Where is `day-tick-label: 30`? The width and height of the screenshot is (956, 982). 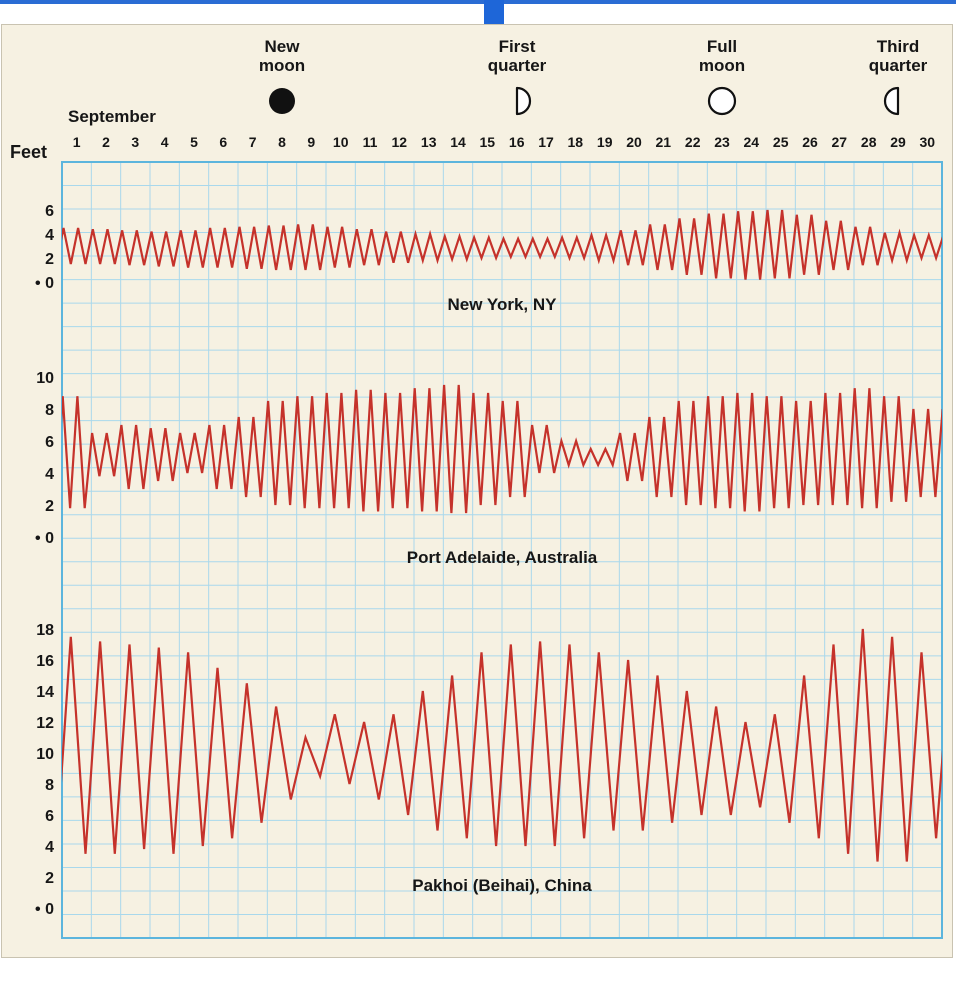
day-tick-label: 30 is located at coordinates (928, 142).